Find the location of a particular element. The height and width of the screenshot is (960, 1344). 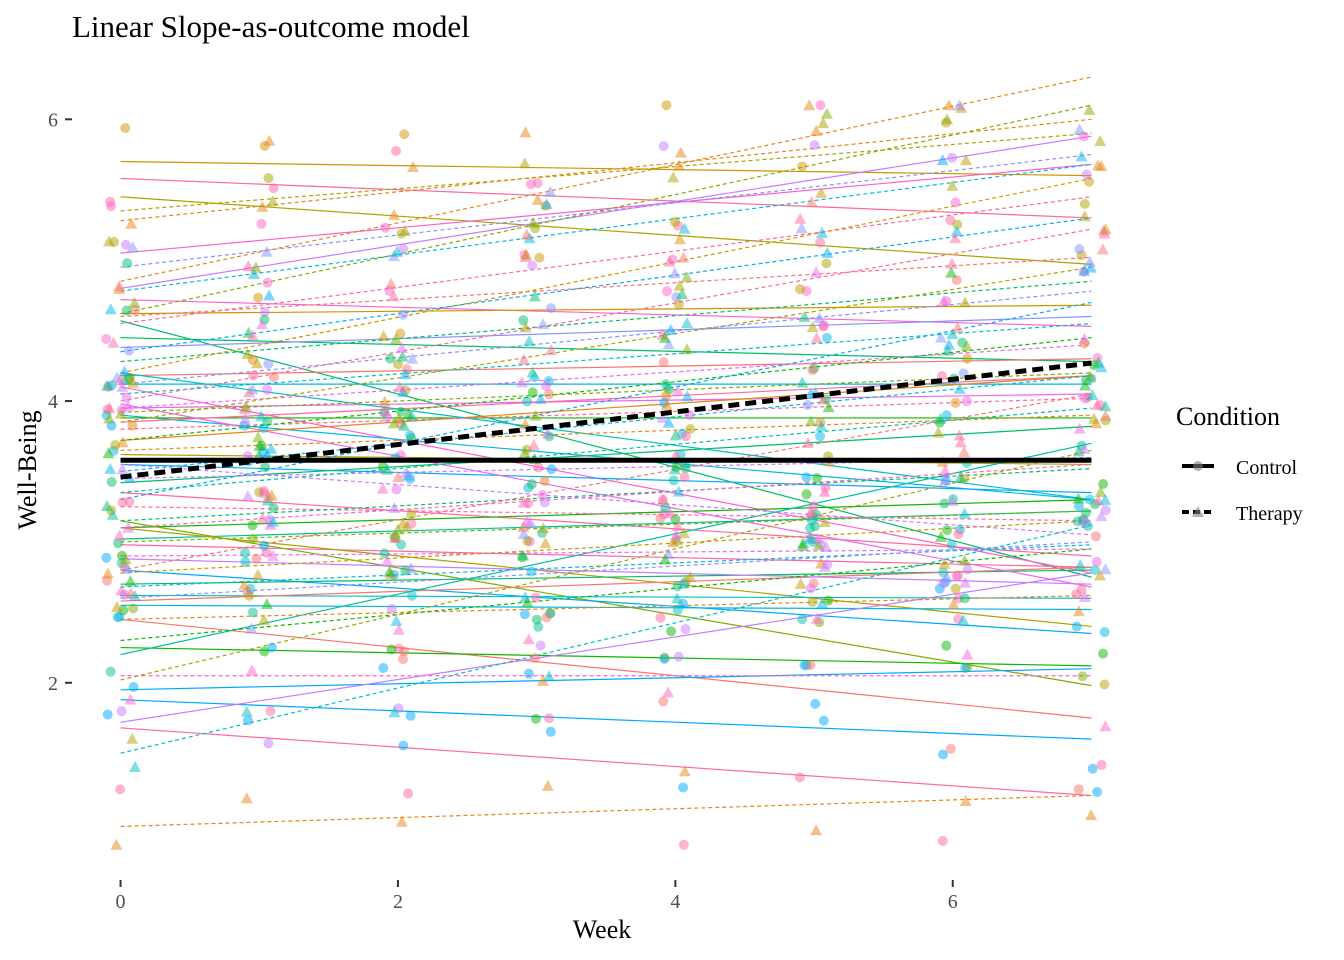

mean-line-therapy is located at coordinates (606, 420).